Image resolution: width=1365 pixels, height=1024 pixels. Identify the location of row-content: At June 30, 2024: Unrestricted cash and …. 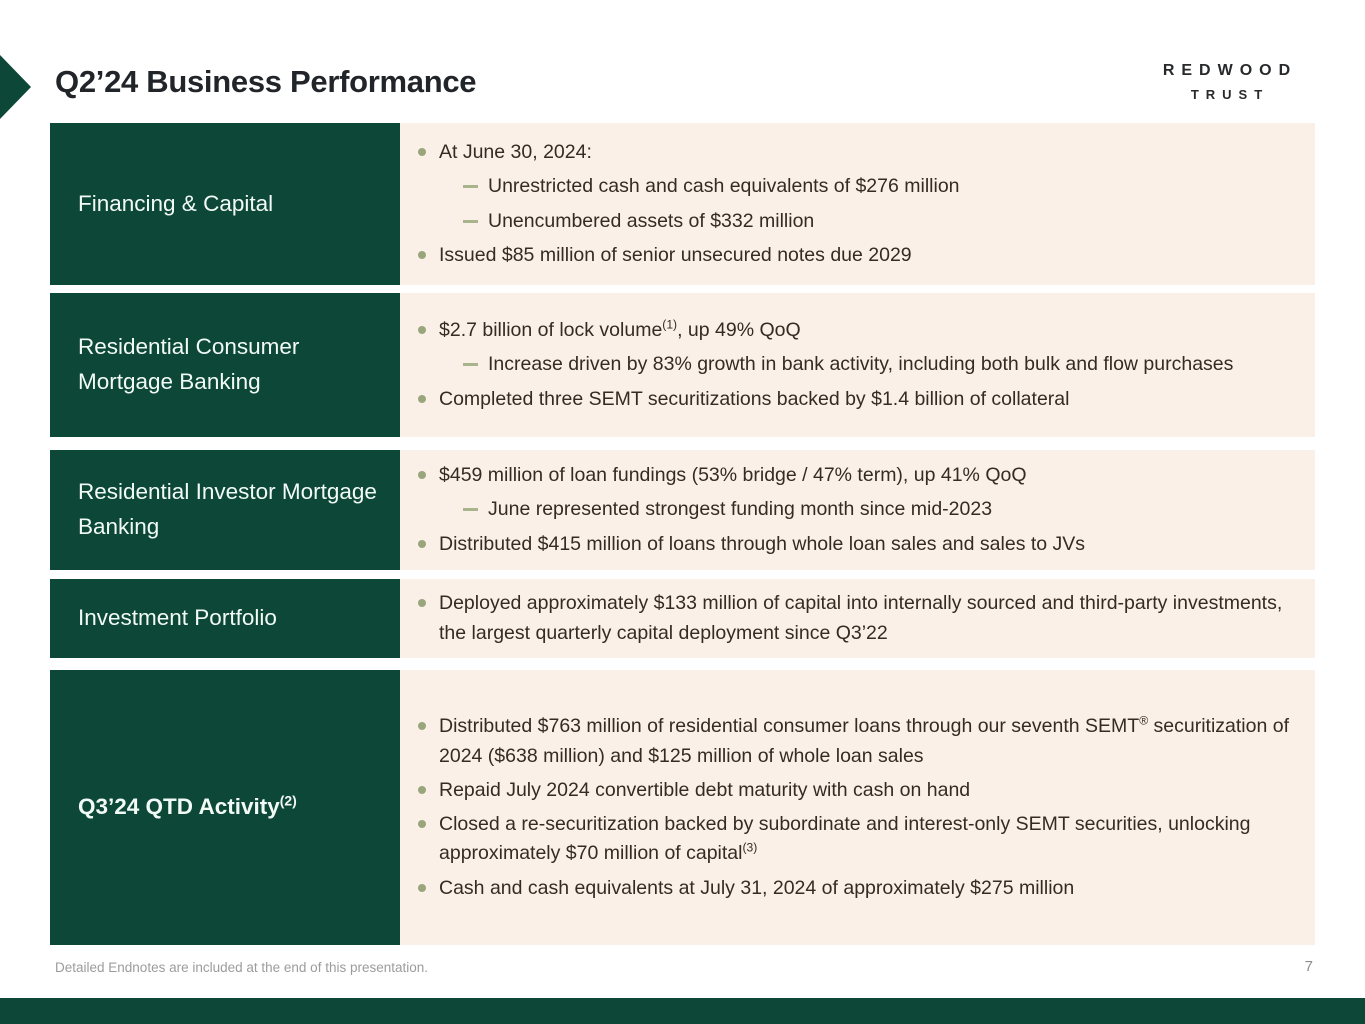
(857, 204).